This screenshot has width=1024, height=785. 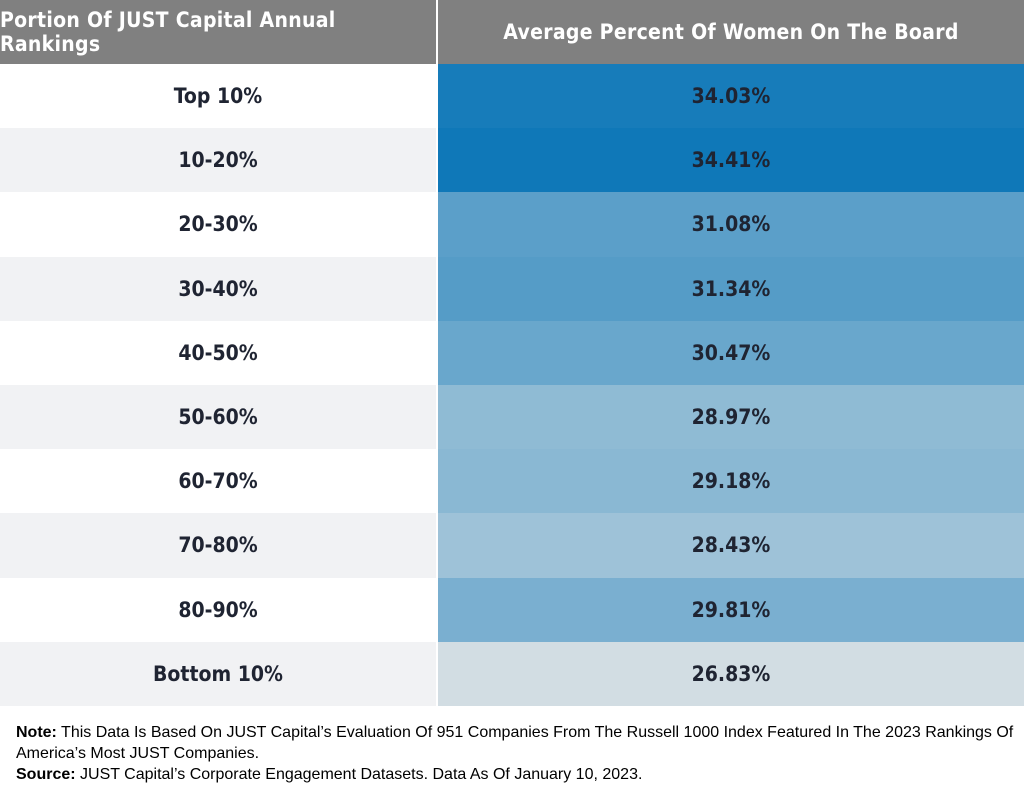 I want to click on cell-value-label: 34.03%, so click(x=731, y=96).